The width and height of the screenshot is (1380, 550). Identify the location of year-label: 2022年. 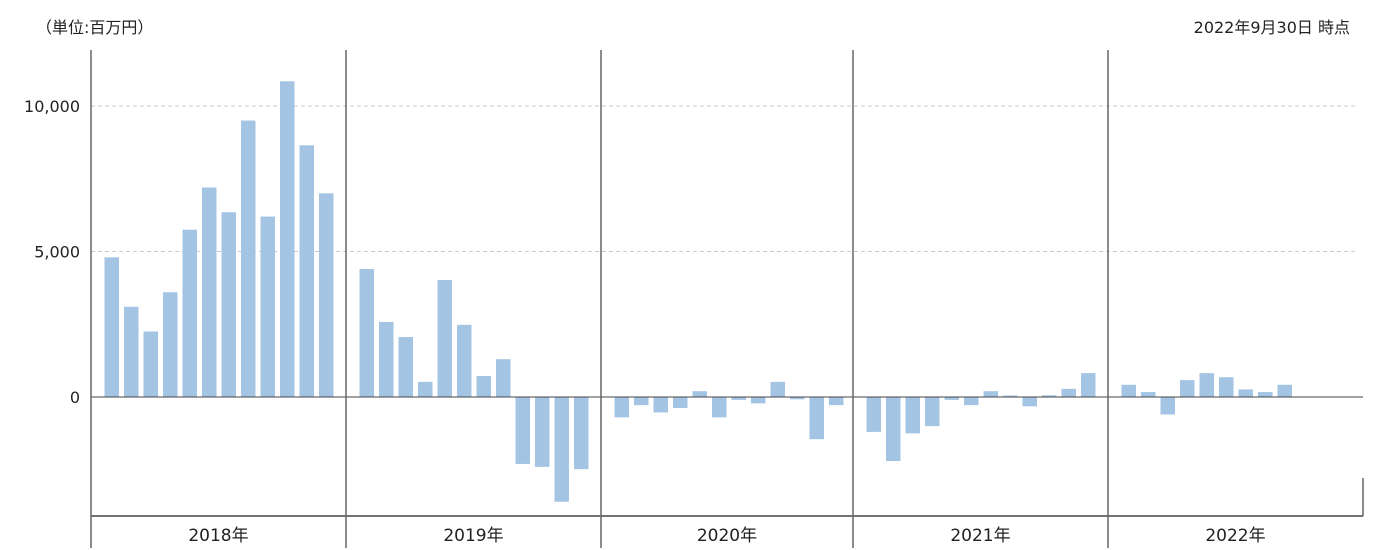
(1235, 536).